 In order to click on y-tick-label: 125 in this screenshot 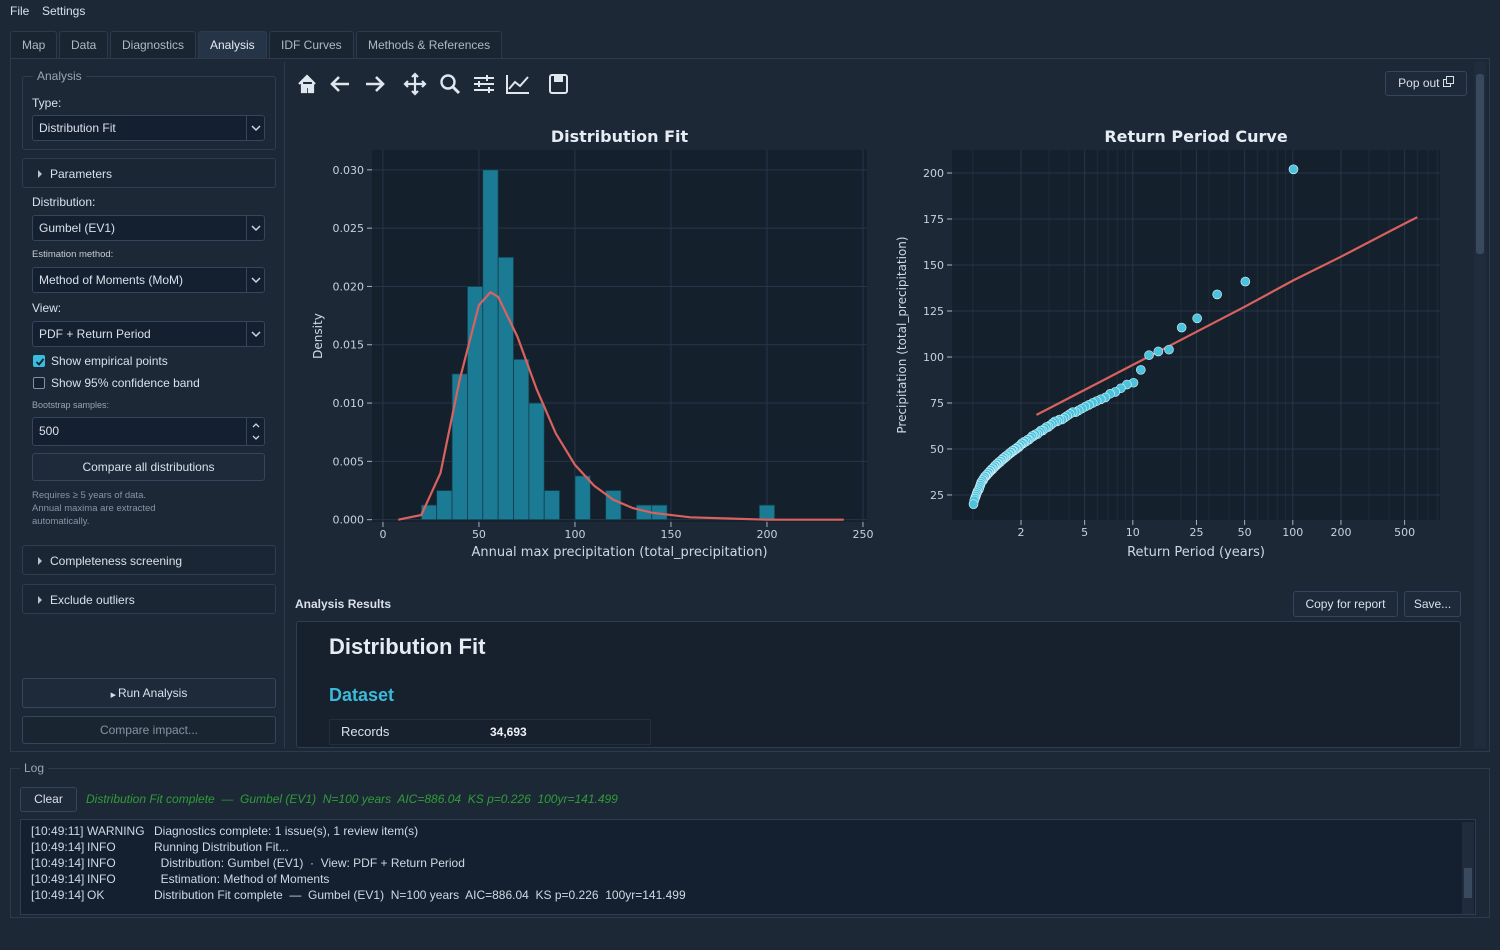, I will do `click(933, 311)`.